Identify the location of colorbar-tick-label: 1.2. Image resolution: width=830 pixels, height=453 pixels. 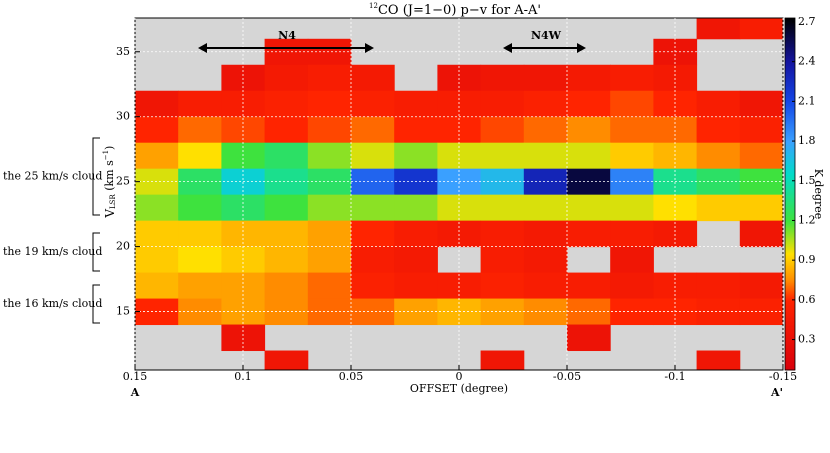
(807, 219).